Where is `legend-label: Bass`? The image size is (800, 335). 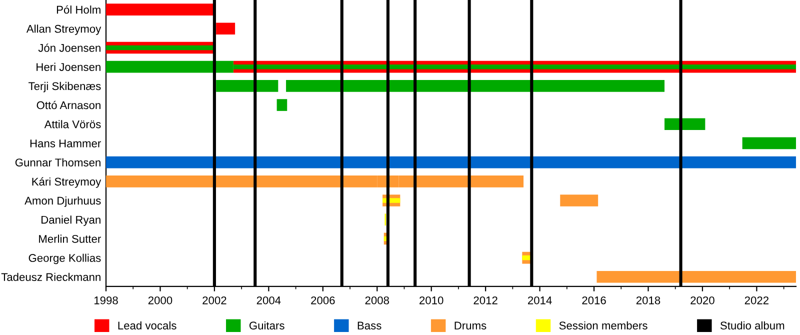 legend-label: Bass is located at coordinates (370, 326).